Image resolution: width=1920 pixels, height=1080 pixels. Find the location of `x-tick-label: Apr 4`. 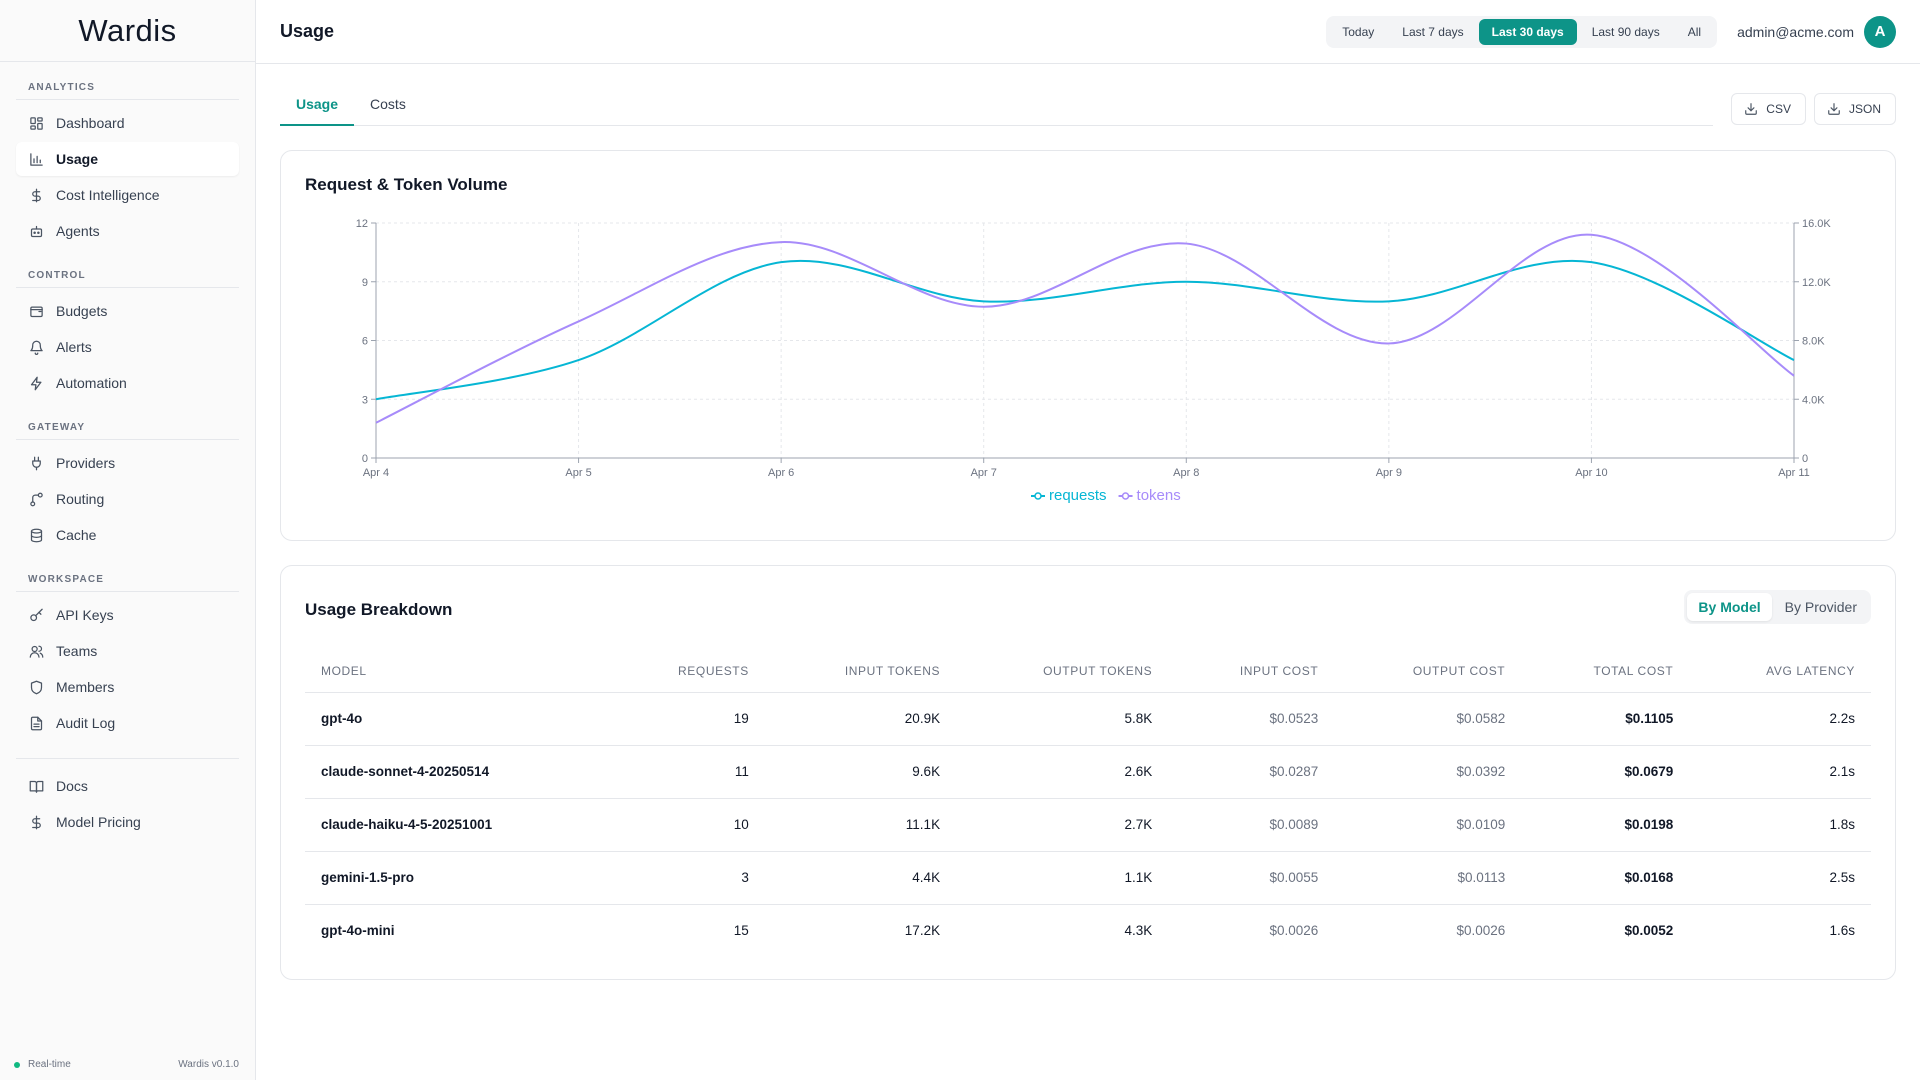

x-tick-label: Apr 4 is located at coordinates (376, 473).